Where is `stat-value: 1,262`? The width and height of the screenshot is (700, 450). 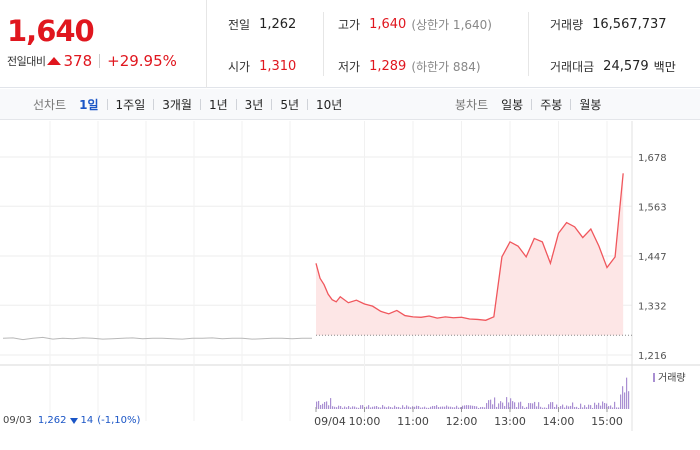 stat-value: 1,262 is located at coordinates (278, 24).